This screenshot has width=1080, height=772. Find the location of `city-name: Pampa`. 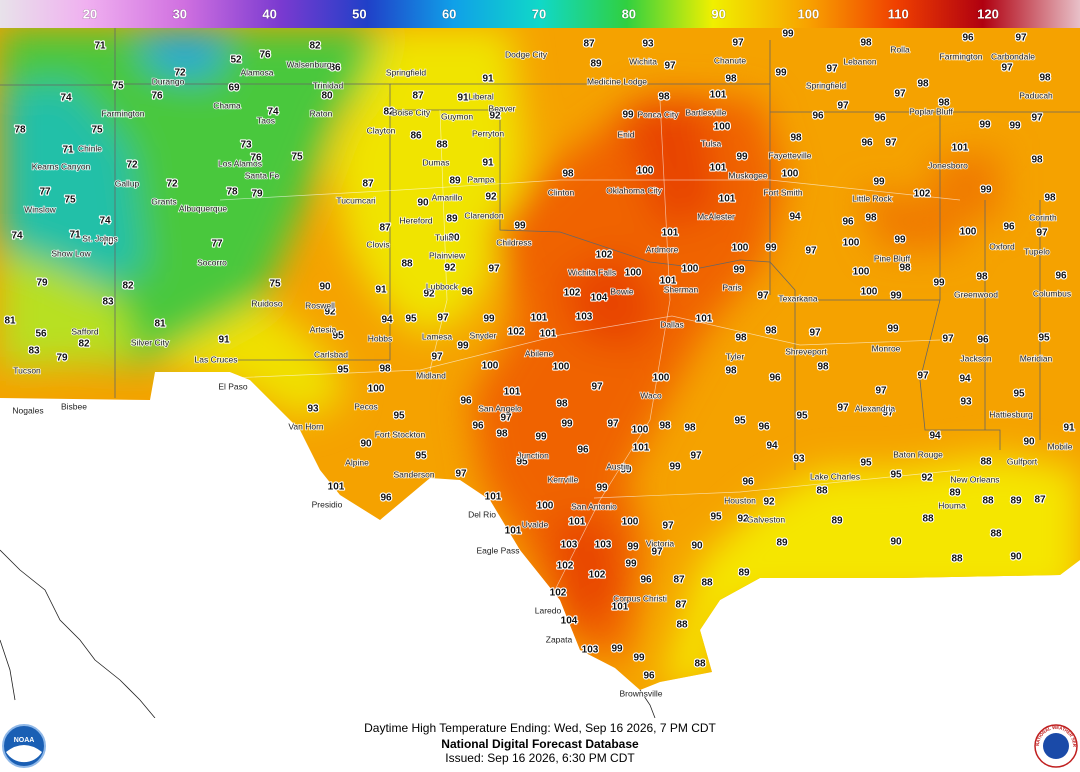

city-name: Pampa is located at coordinates (481, 179).